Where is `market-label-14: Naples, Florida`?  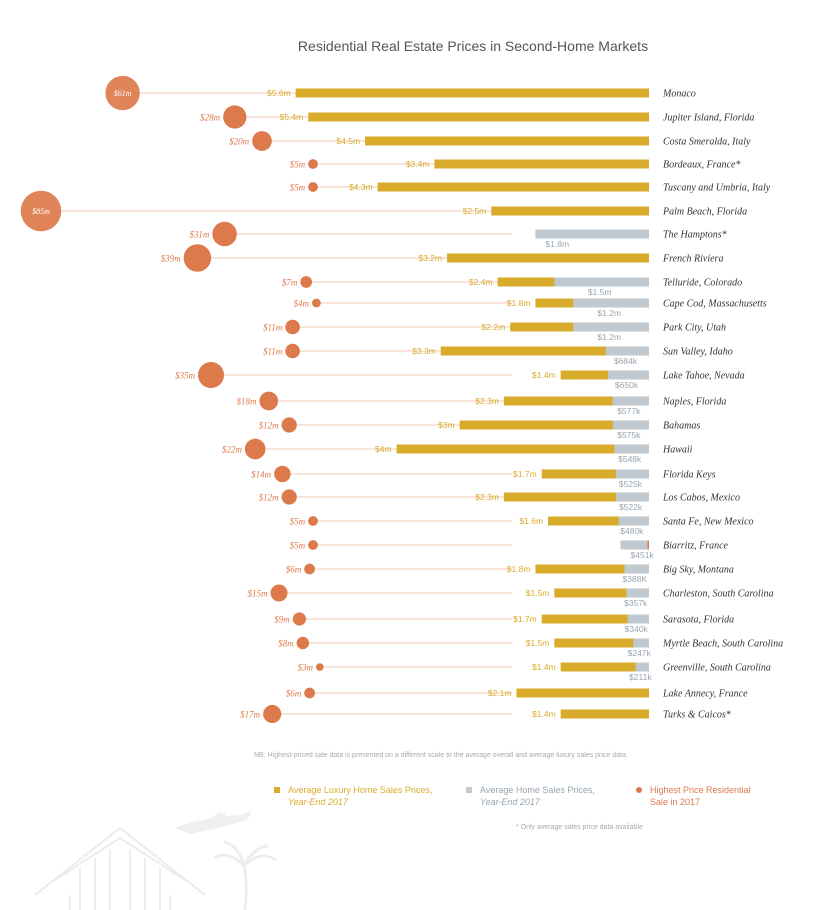
market-label-14: Naples, Florida is located at coordinates (694, 402).